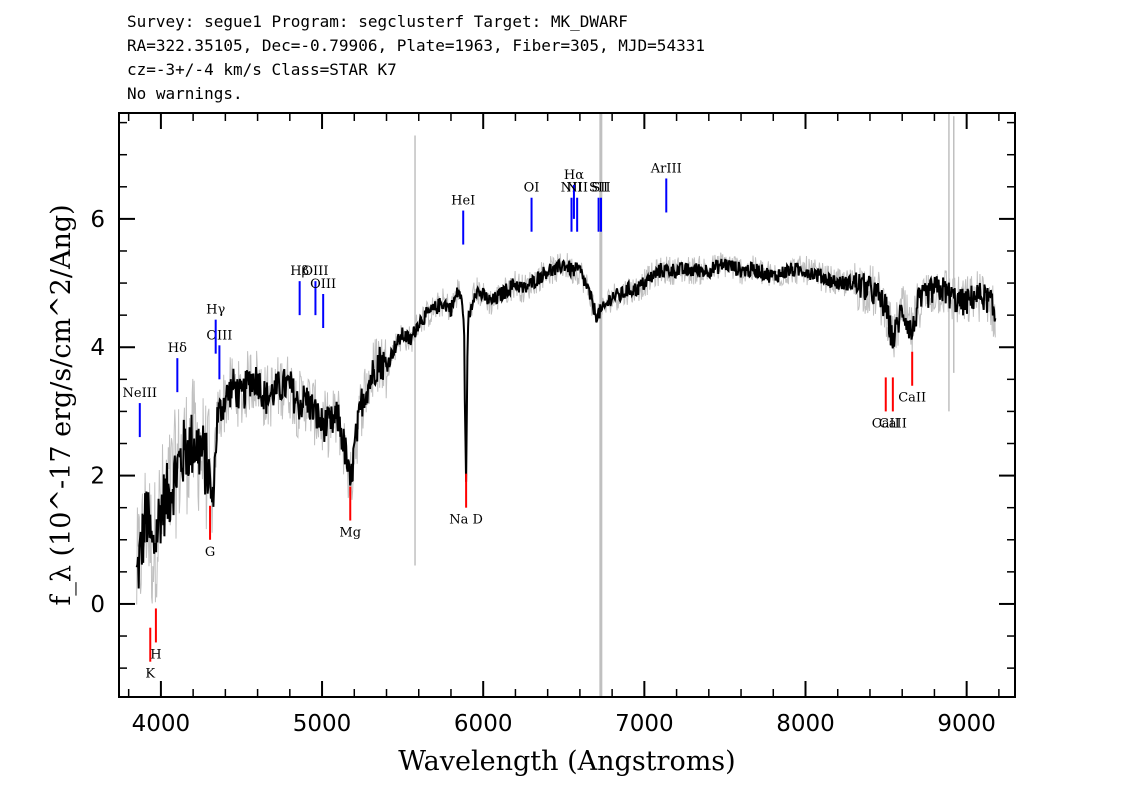 This screenshot has height=810, width=1134. Describe the element at coordinates (532, 188) in the screenshot. I see `line-label: OI` at that location.